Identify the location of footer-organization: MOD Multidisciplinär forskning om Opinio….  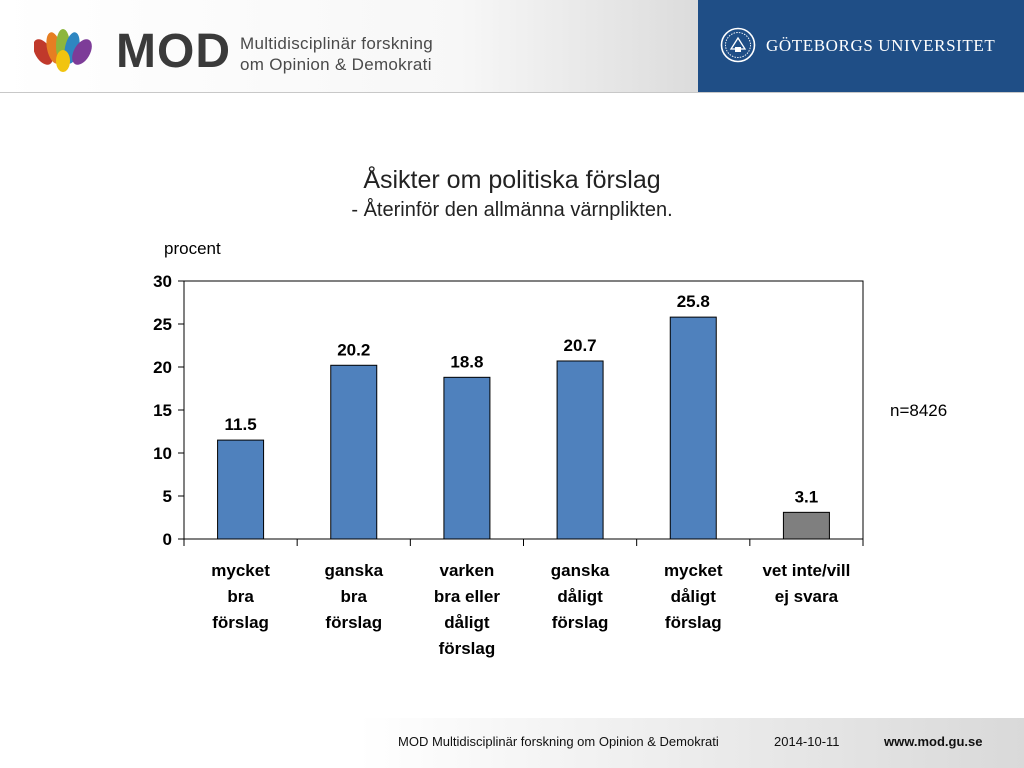
(558, 741).